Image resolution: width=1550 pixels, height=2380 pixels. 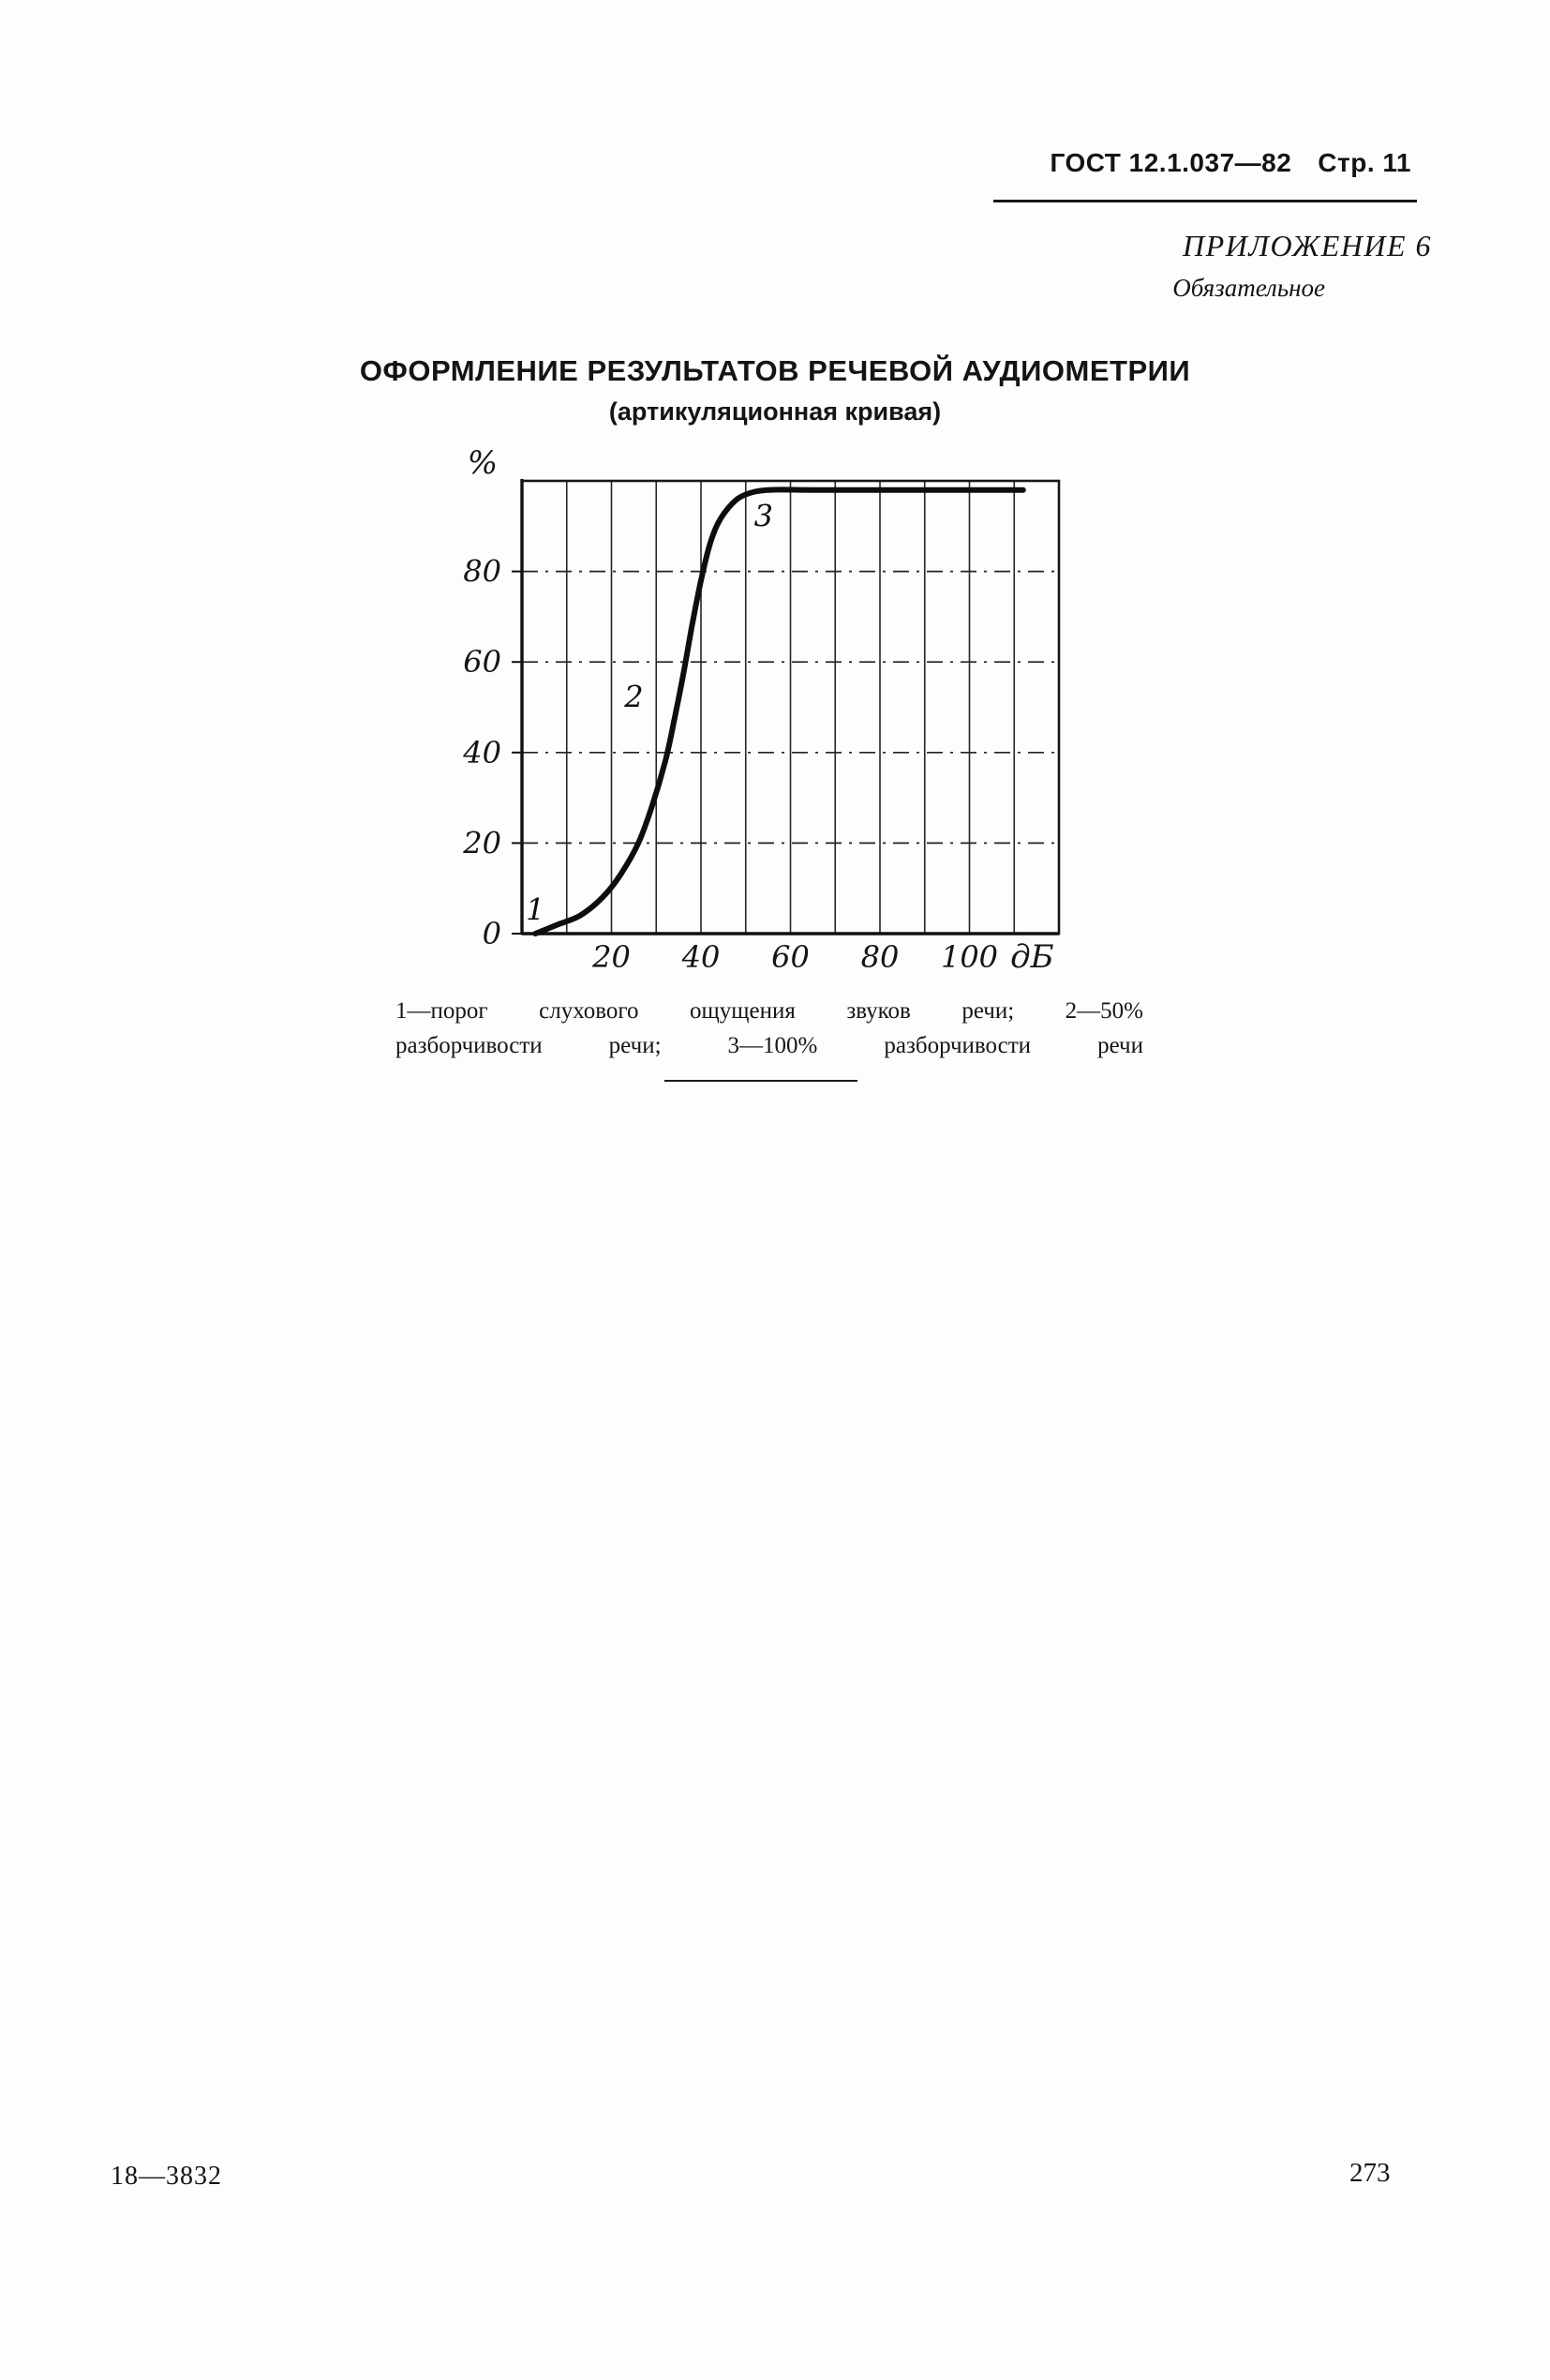 I want to click on y-axis-unit-label: %, so click(x=483, y=465).